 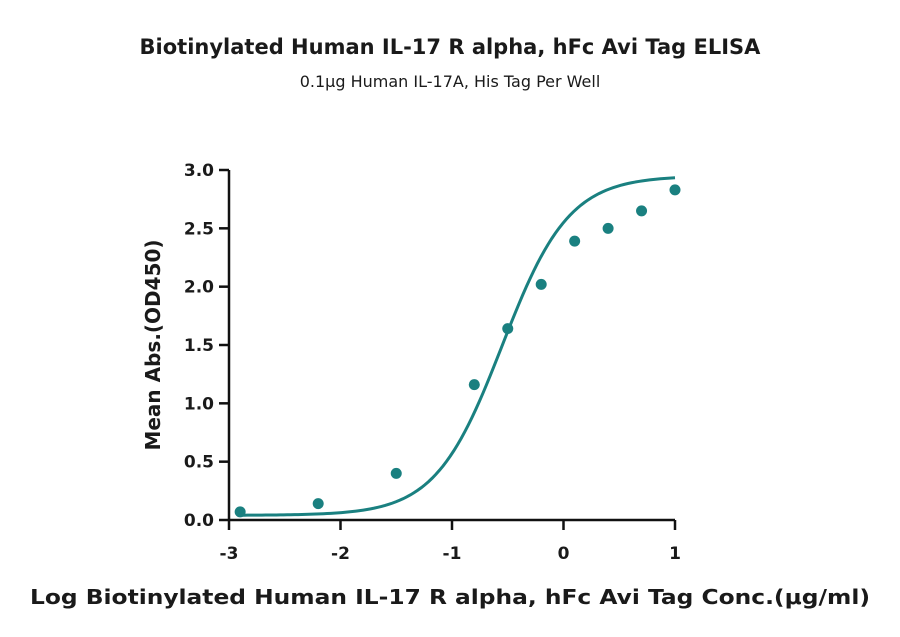 I want to click on y-tick-label: 0.0, so click(x=199, y=521).